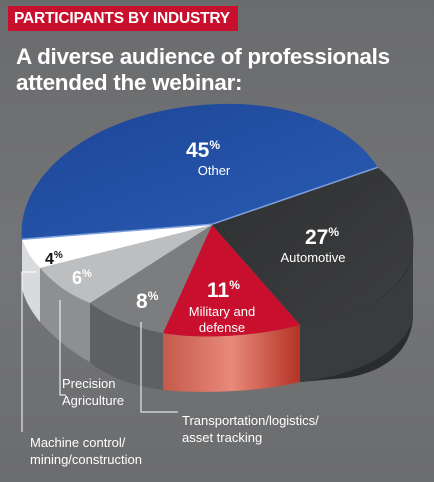 The height and width of the screenshot is (482, 434). Describe the element at coordinates (222, 327) in the screenshot. I see `label-military-2: defense` at that location.